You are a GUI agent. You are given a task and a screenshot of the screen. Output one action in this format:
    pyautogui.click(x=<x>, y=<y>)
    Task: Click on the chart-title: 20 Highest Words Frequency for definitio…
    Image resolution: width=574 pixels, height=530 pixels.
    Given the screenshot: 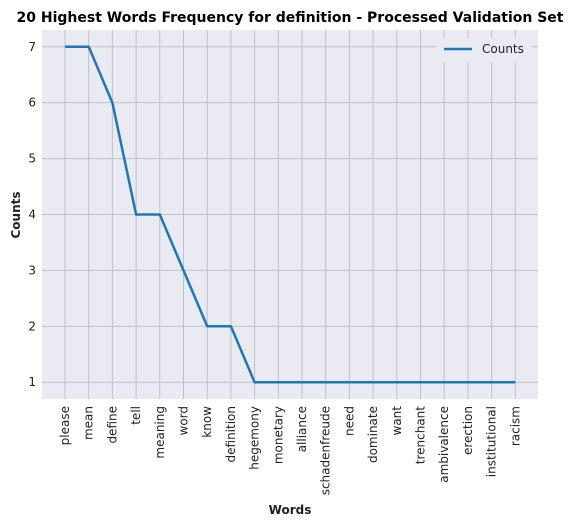 What is the action you would take?
    pyautogui.click(x=290, y=18)
    